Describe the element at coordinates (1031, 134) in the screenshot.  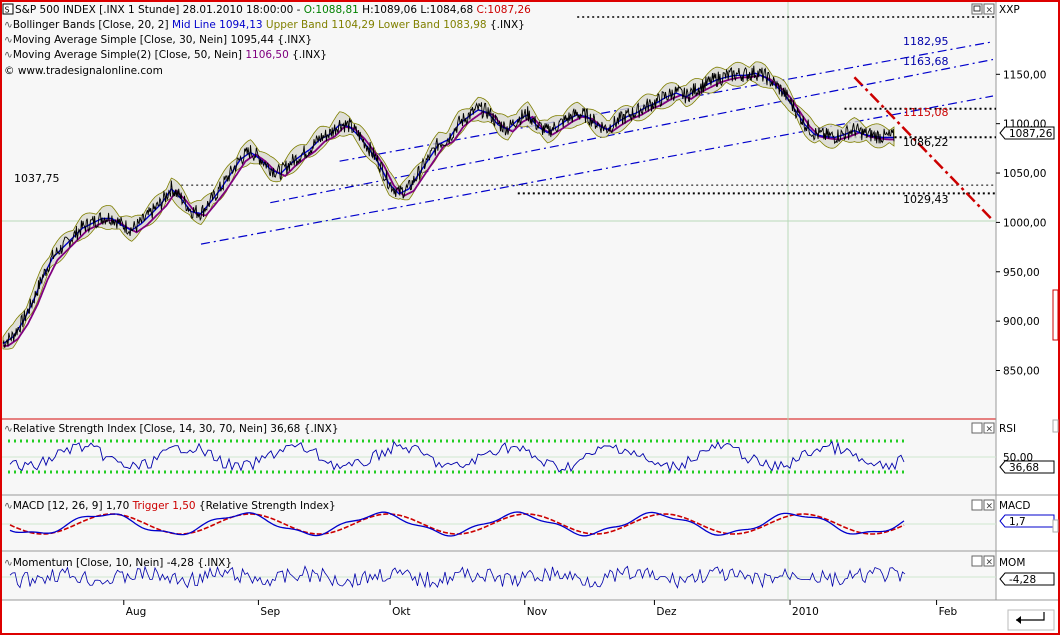
I see `svg-text: 1087,26` at that location.